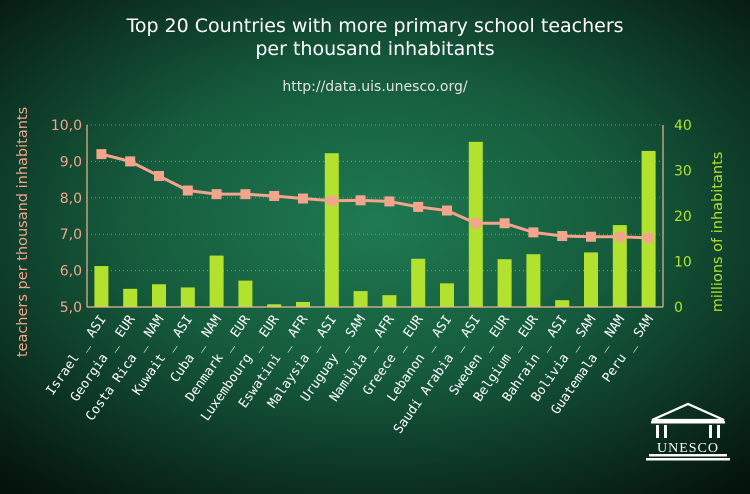  I want to click on y-right-tick-label: 0, so click(678, 308).